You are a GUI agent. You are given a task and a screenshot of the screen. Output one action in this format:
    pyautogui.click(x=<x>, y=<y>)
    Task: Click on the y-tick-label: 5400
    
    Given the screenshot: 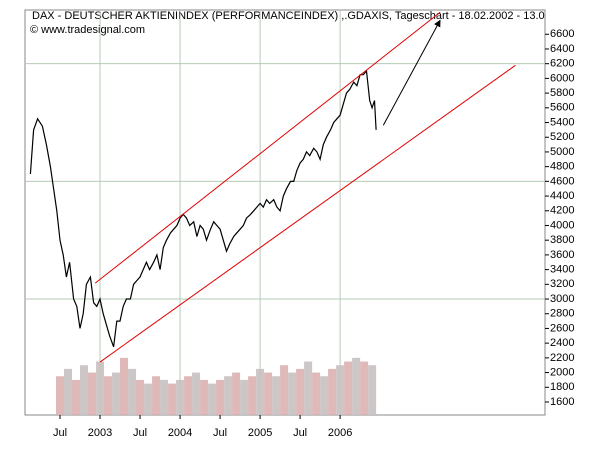 What is the action you would take?
    pyautogui.click(x=562, y=122)
    